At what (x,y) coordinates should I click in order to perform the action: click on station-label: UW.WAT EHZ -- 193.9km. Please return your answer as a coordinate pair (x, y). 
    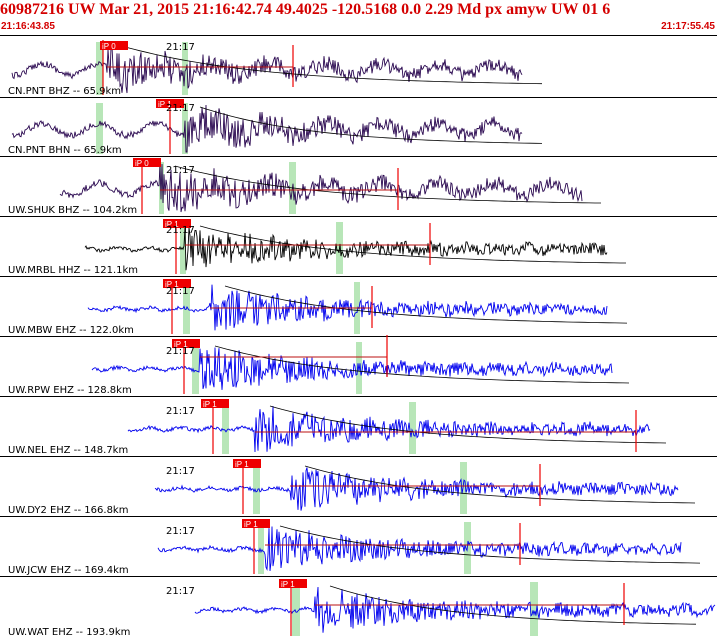
    Looking at the image, I should click on (69, 632).